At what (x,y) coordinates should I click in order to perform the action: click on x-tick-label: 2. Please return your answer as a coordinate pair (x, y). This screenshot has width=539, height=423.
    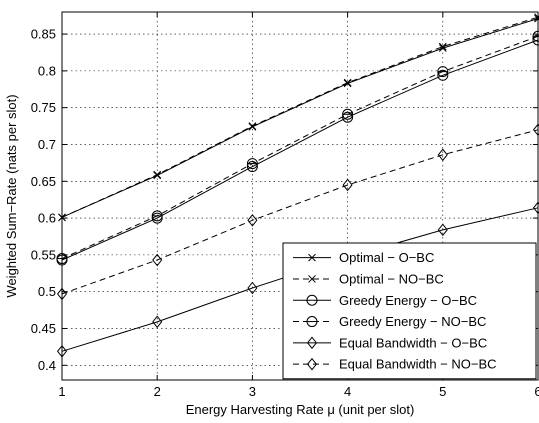
    Looking at the image, I should click on (157, 391).